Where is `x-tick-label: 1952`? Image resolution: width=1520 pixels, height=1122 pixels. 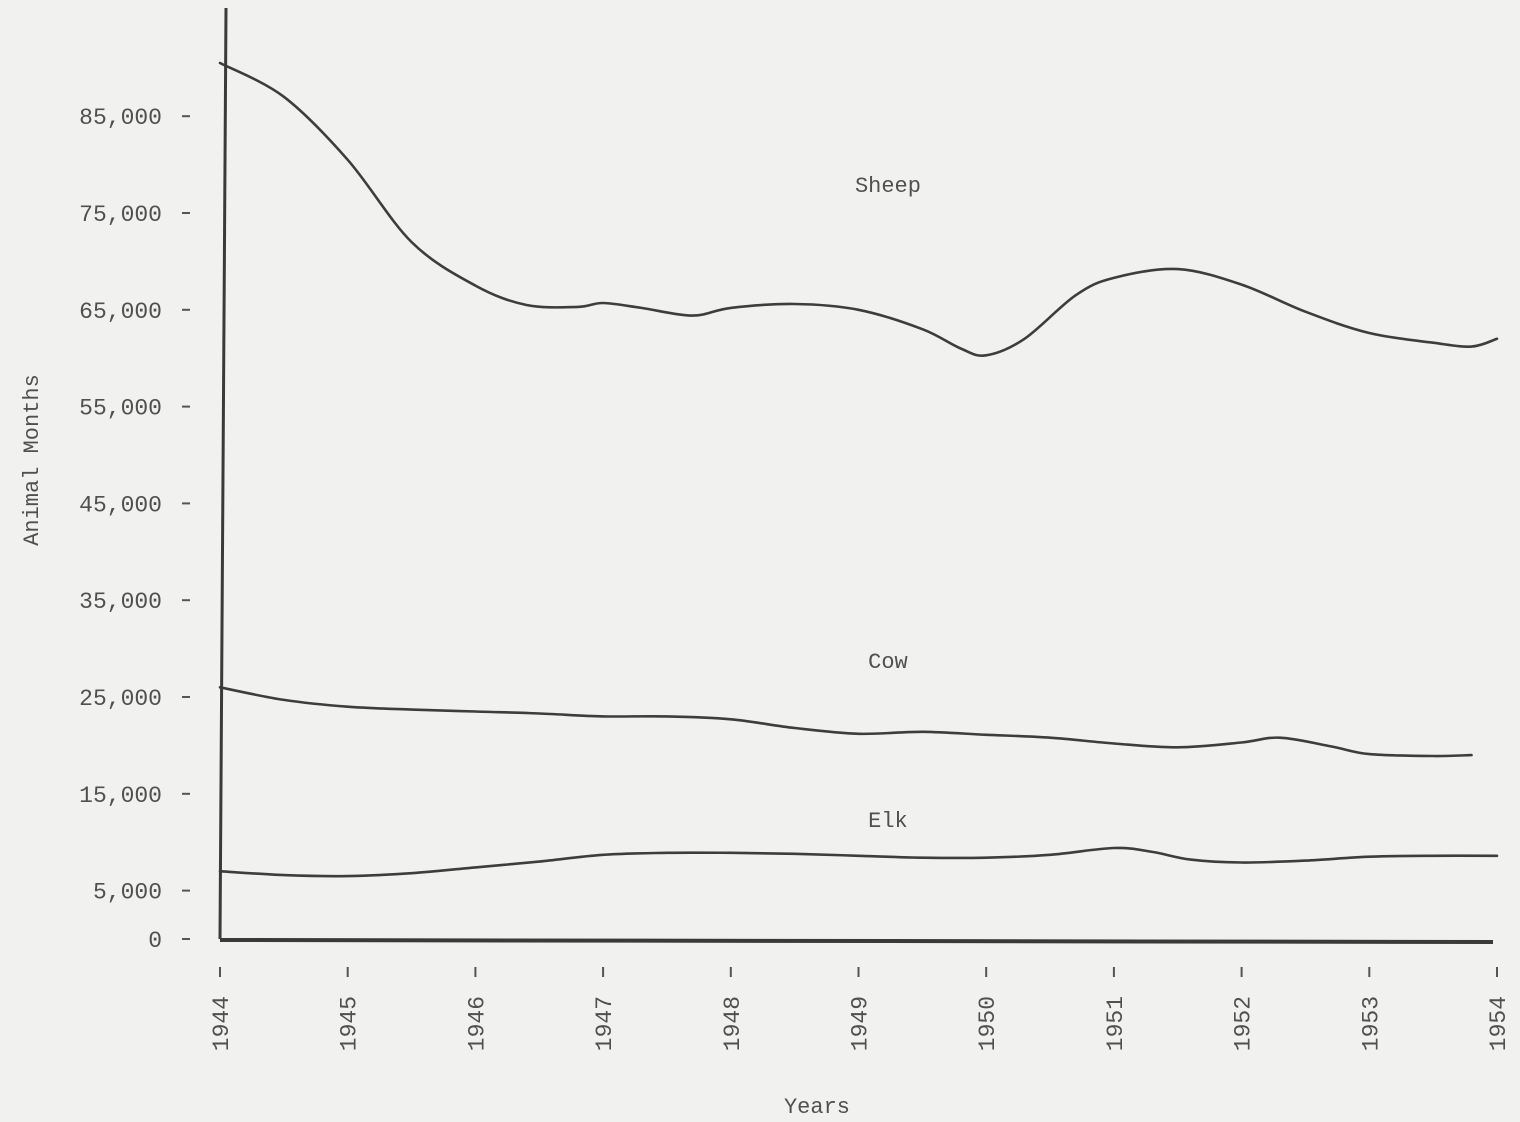
x-tick-label: 1952 is located at coordinates (1244, 1023).